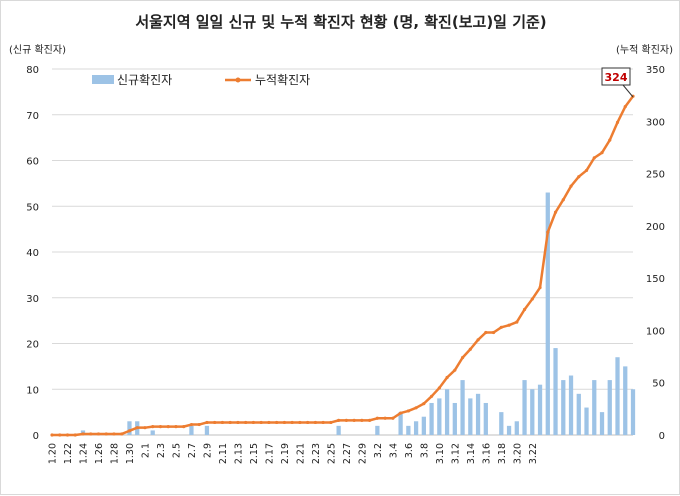  Describe the element at coordinates (300, 453) in the screenshot. I see `x-tick-2.21: 2.21` at that location.